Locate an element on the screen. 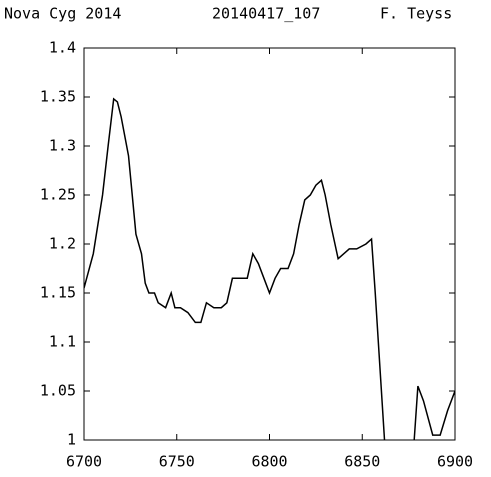  y-tick-label: 1.25 is located at coordinates (58, 195).